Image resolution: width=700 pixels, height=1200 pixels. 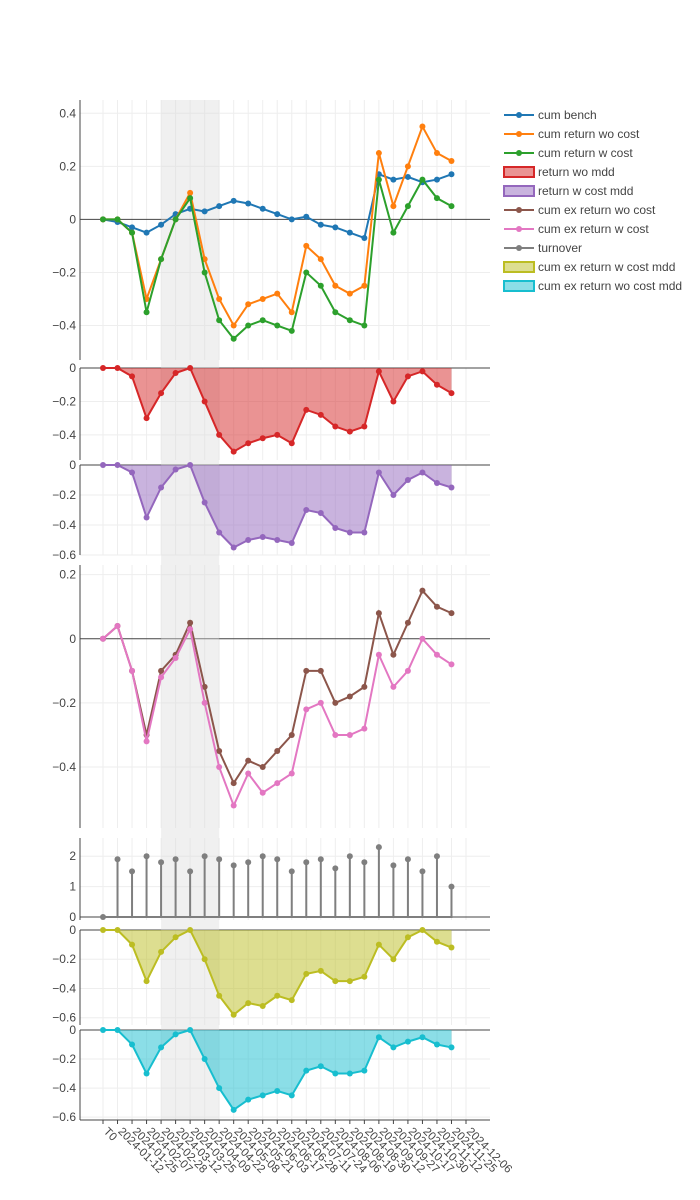 I want to click on legend-item: cum return wo cost, so click(x=572, y=134).